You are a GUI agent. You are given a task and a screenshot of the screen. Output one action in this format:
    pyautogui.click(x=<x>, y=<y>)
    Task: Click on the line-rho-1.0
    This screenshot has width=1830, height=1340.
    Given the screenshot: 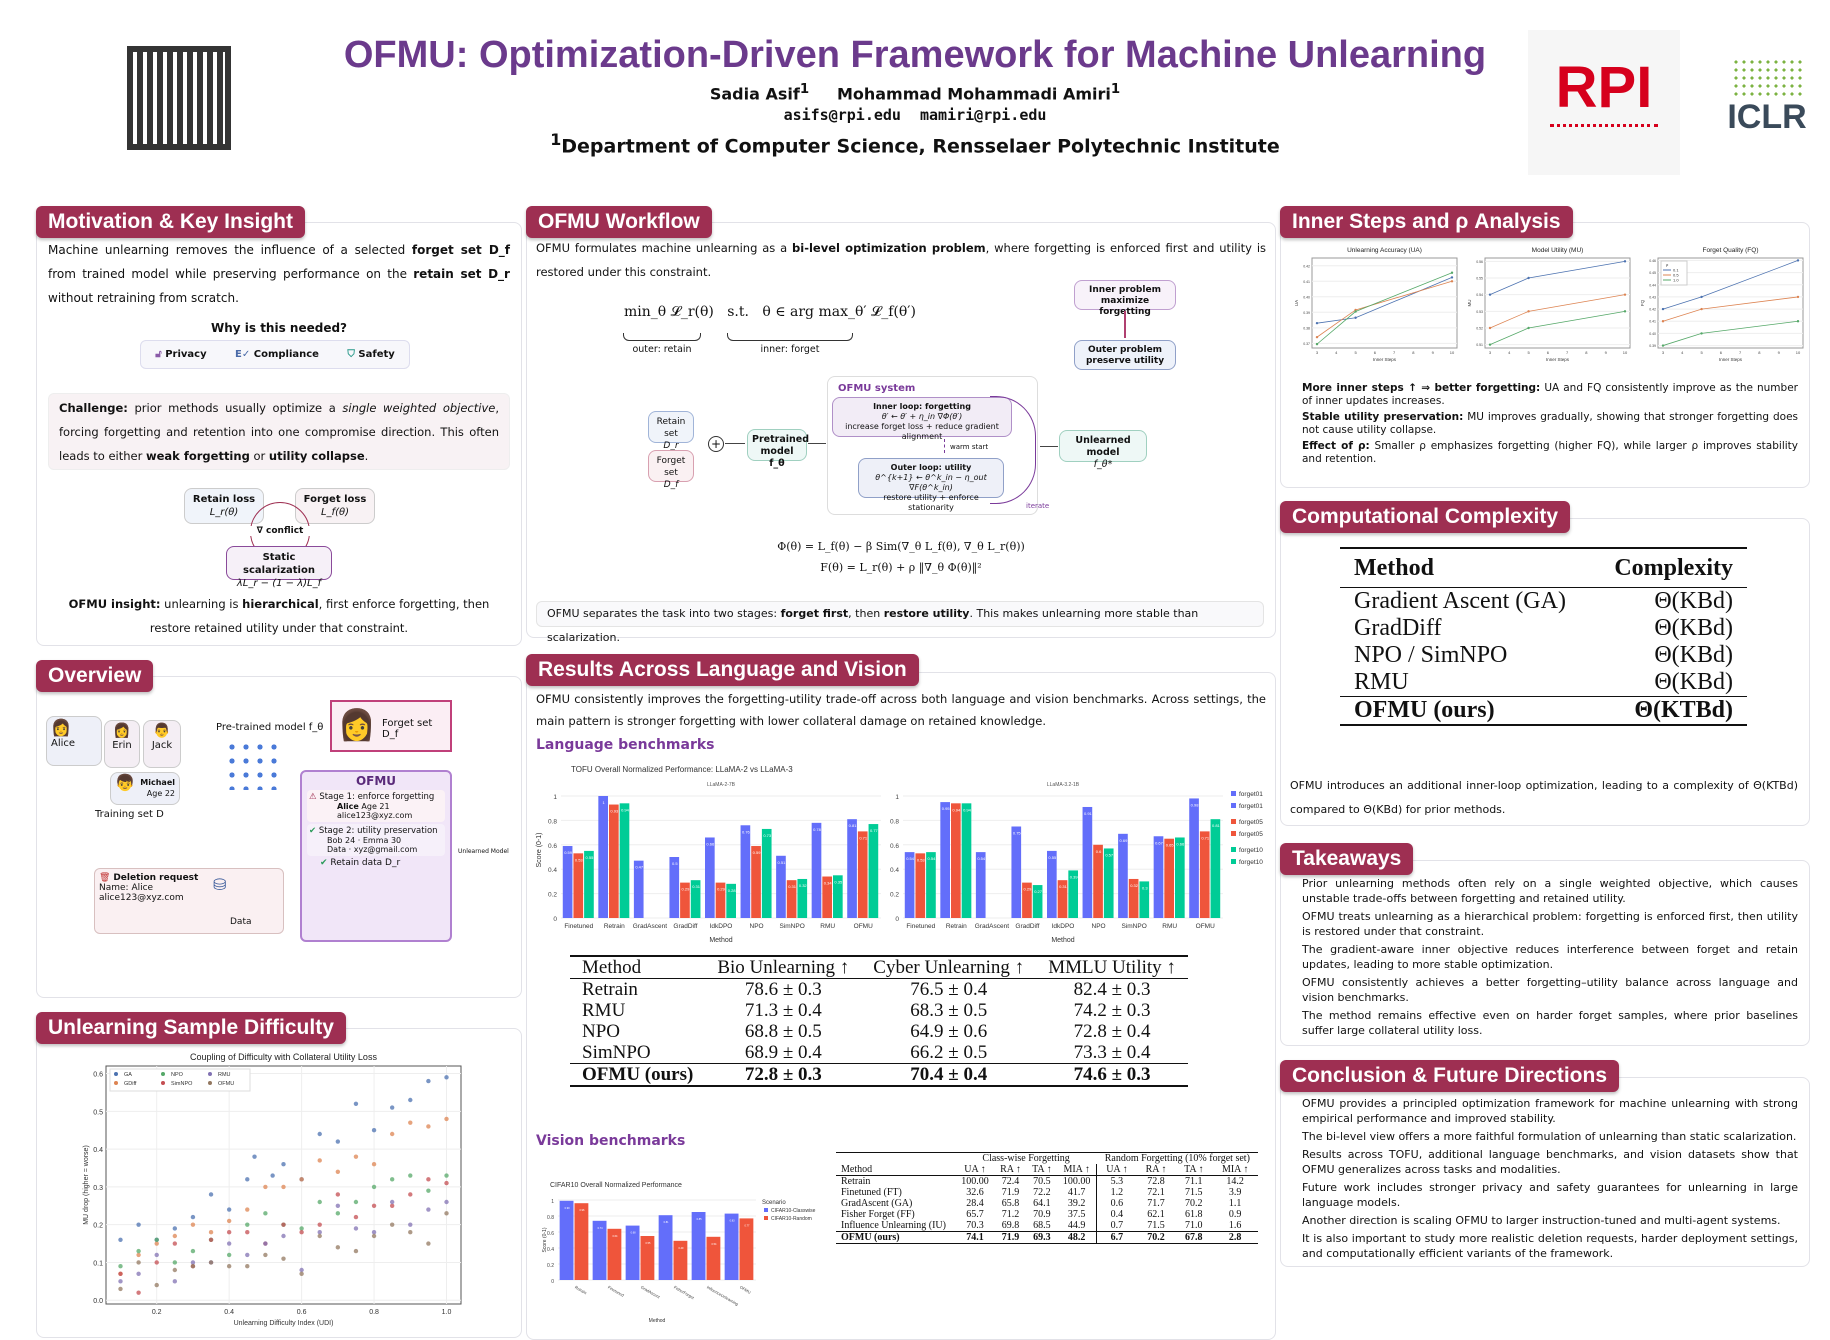 What is the action you would take?
    pyautogui.click(x=1384, y=308)
    